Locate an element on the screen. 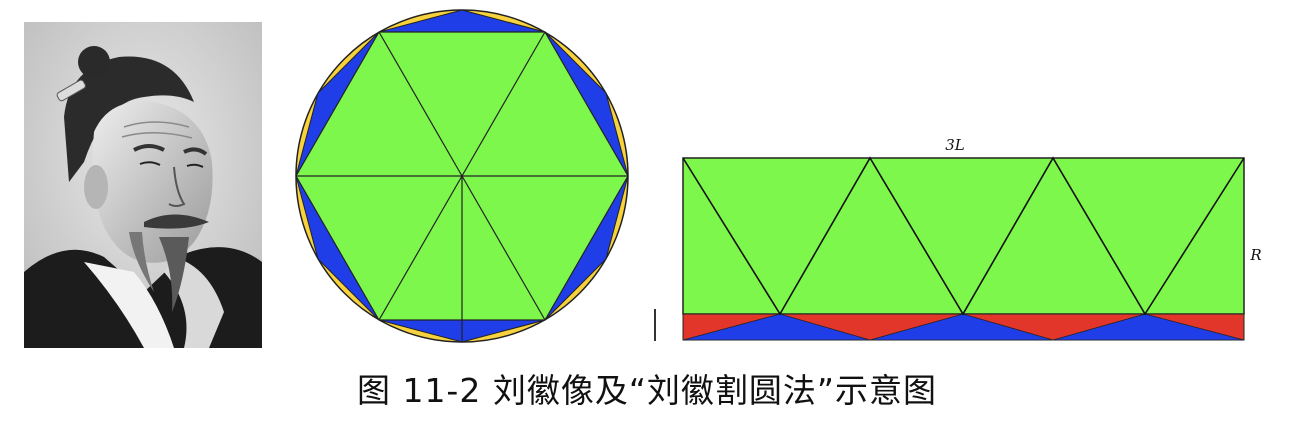 This screenshot has height=424, width=1294. side-label: R is located at coordinates (1255, 255).